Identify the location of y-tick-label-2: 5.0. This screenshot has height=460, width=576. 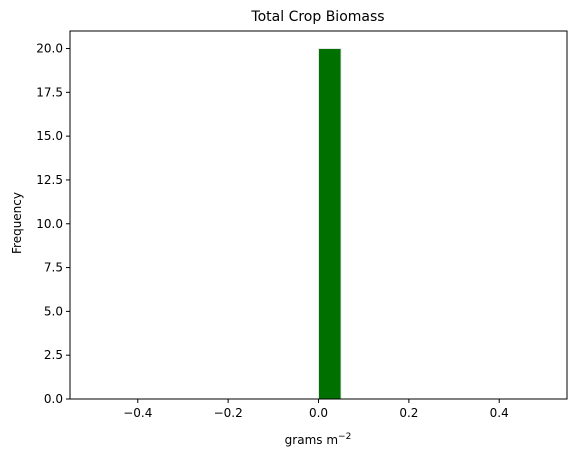
(53, 311).